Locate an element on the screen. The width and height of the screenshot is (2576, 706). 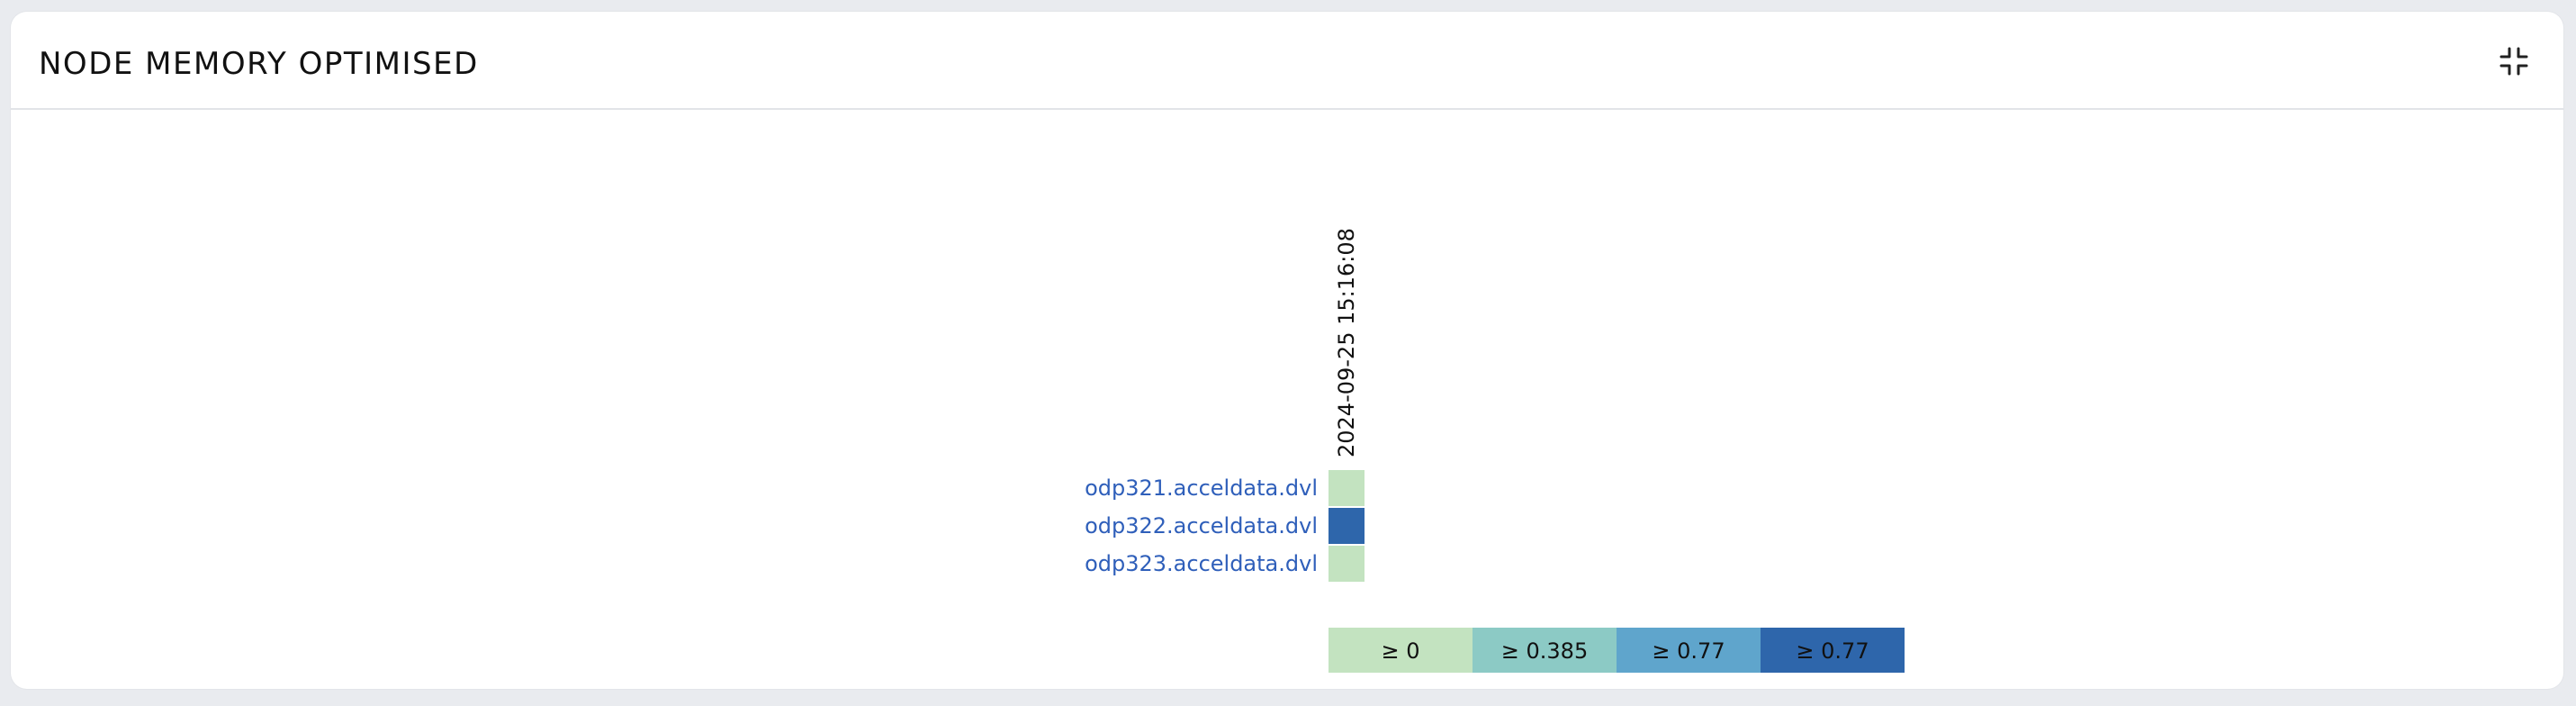
collapse-icon-graphic is located at coordinates (2513, 61).